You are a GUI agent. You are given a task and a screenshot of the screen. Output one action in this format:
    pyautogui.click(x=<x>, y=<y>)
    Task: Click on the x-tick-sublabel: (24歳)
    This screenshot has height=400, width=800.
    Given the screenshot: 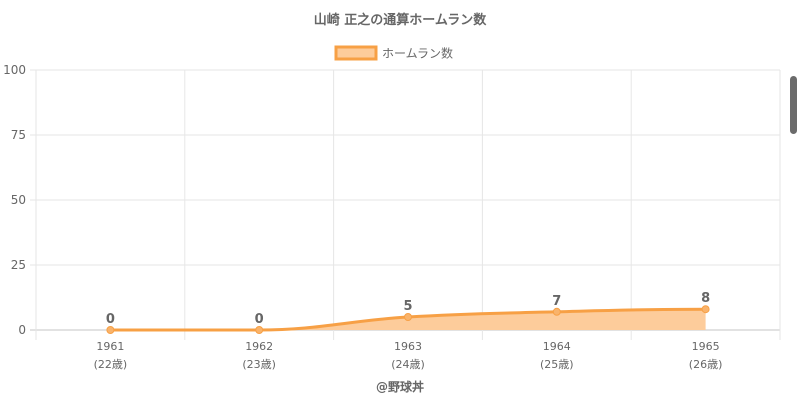 What is the action you would take?
    pyautogui.click(x=408, y=364)
    